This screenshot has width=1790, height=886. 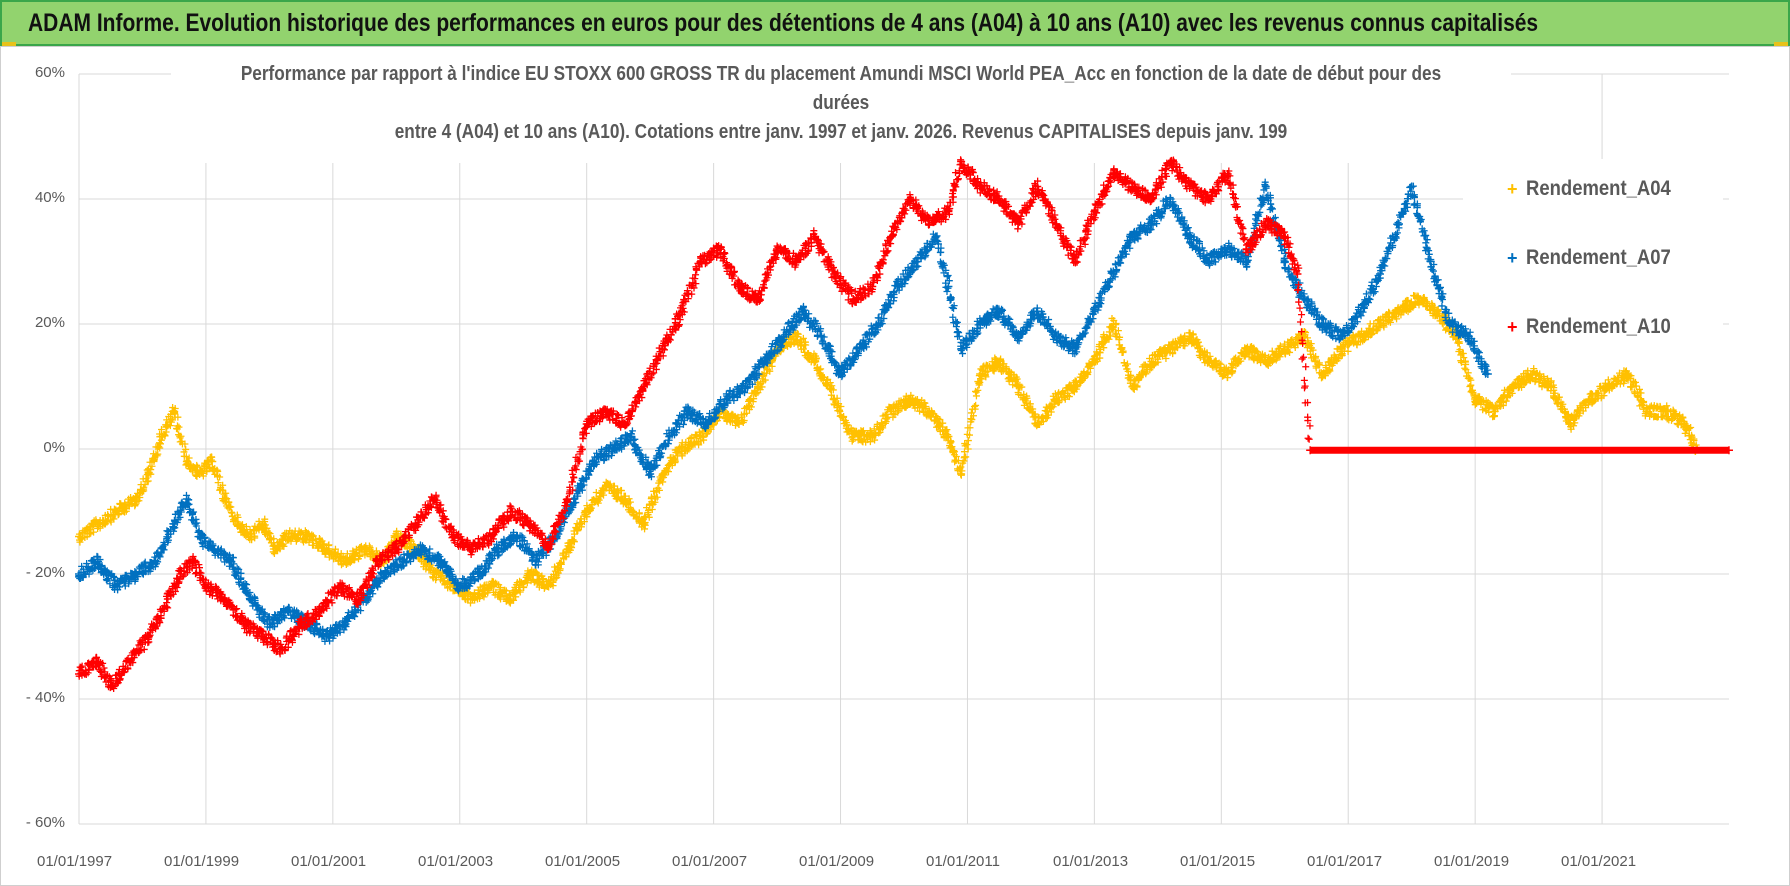 I want to click on title-background, so click(x=841, y=107).